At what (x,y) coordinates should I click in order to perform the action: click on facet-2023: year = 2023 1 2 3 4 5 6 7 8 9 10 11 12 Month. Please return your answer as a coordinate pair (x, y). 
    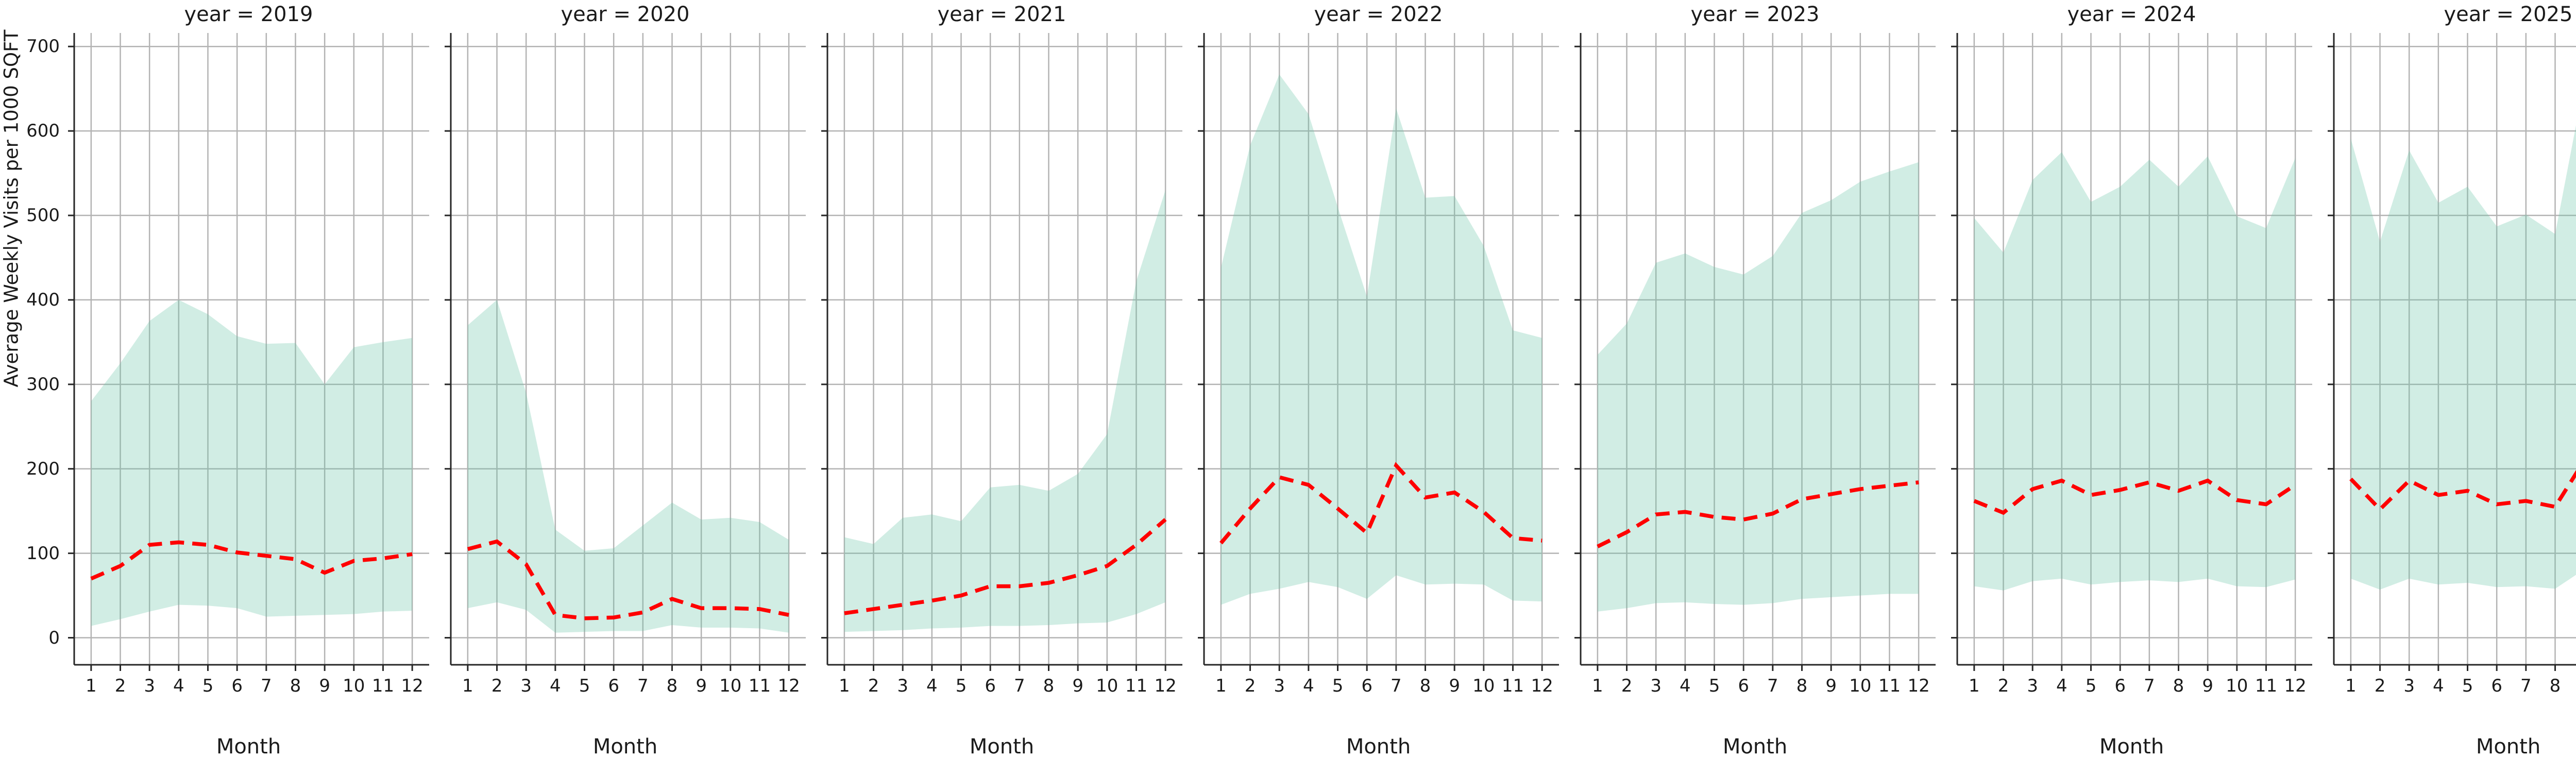
    Looking at the image, I should click on (1755, 386).